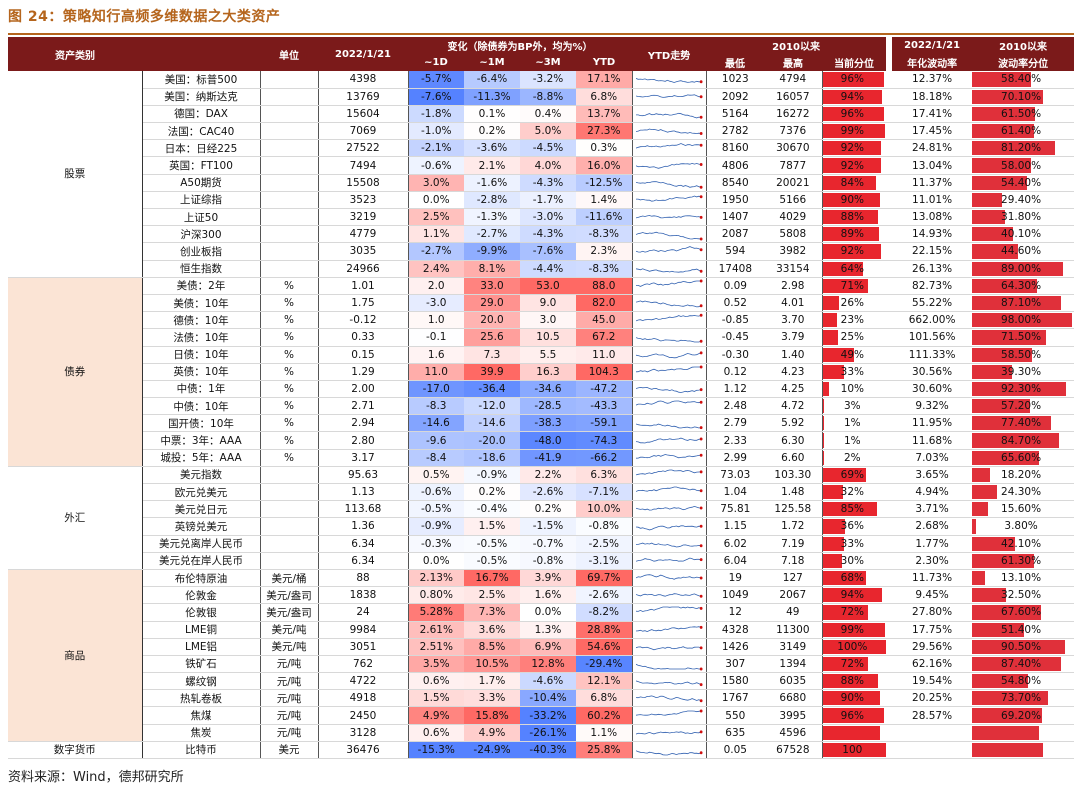 The image size is (1080, 789). I want to click on change-ytd: 60.2%, so click(604, 715).